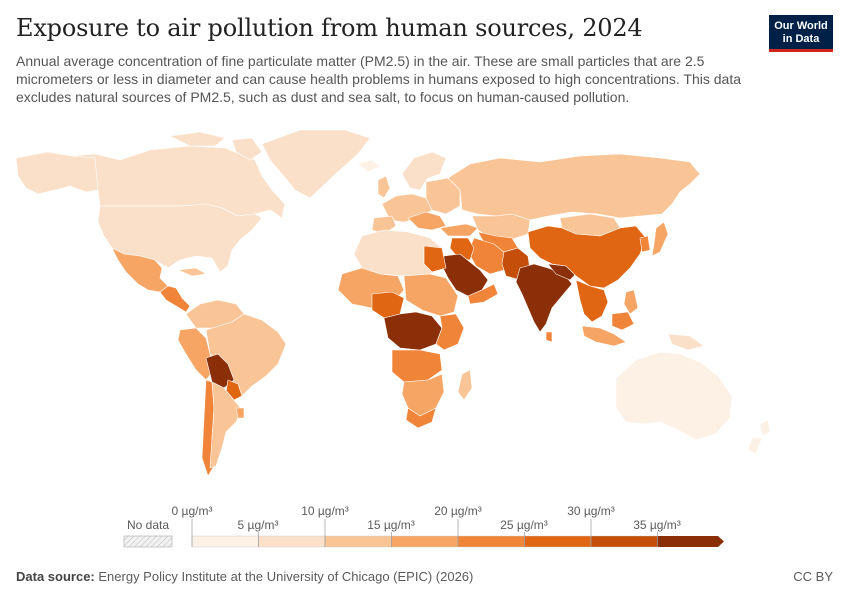 The height and width of the screenshot is (600, 850). What do you see at coordinates (424, 171) in the screenshot?
I see `region-scandinavia` at bounding box center [424, 171].